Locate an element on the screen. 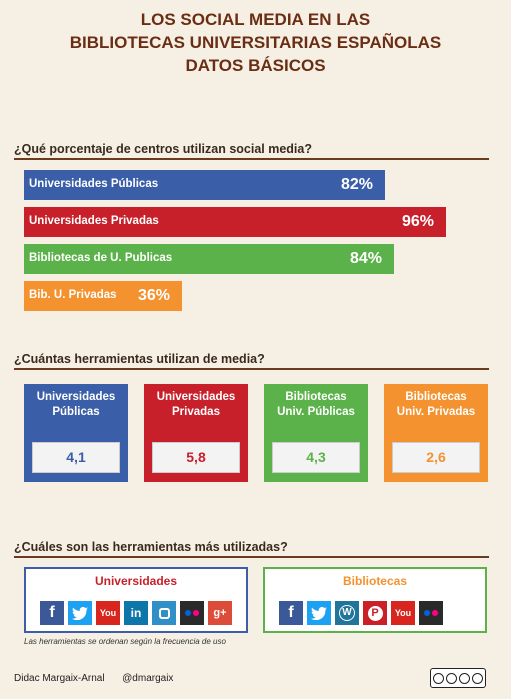  tuenti-icon is located at coordinates (164, 613).